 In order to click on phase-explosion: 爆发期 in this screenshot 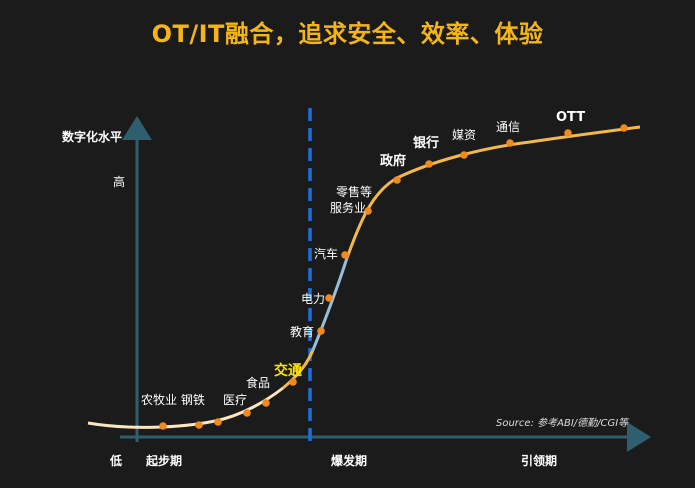, I will do `click(349, 461)`.